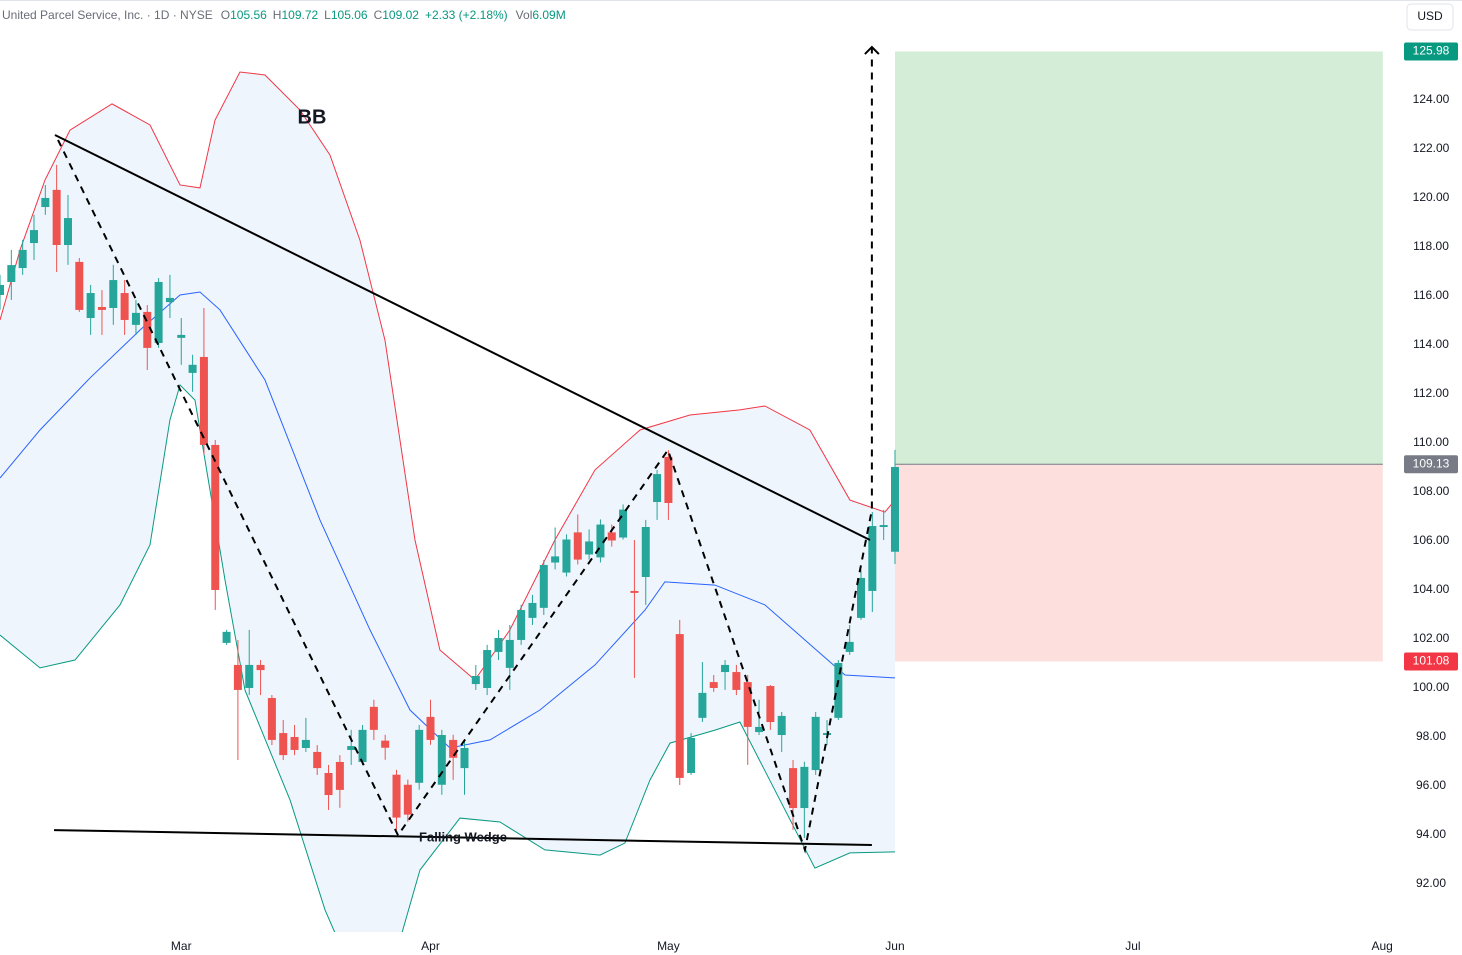  I want to click on y-tick-label: 104.00, so click(1431, 589).